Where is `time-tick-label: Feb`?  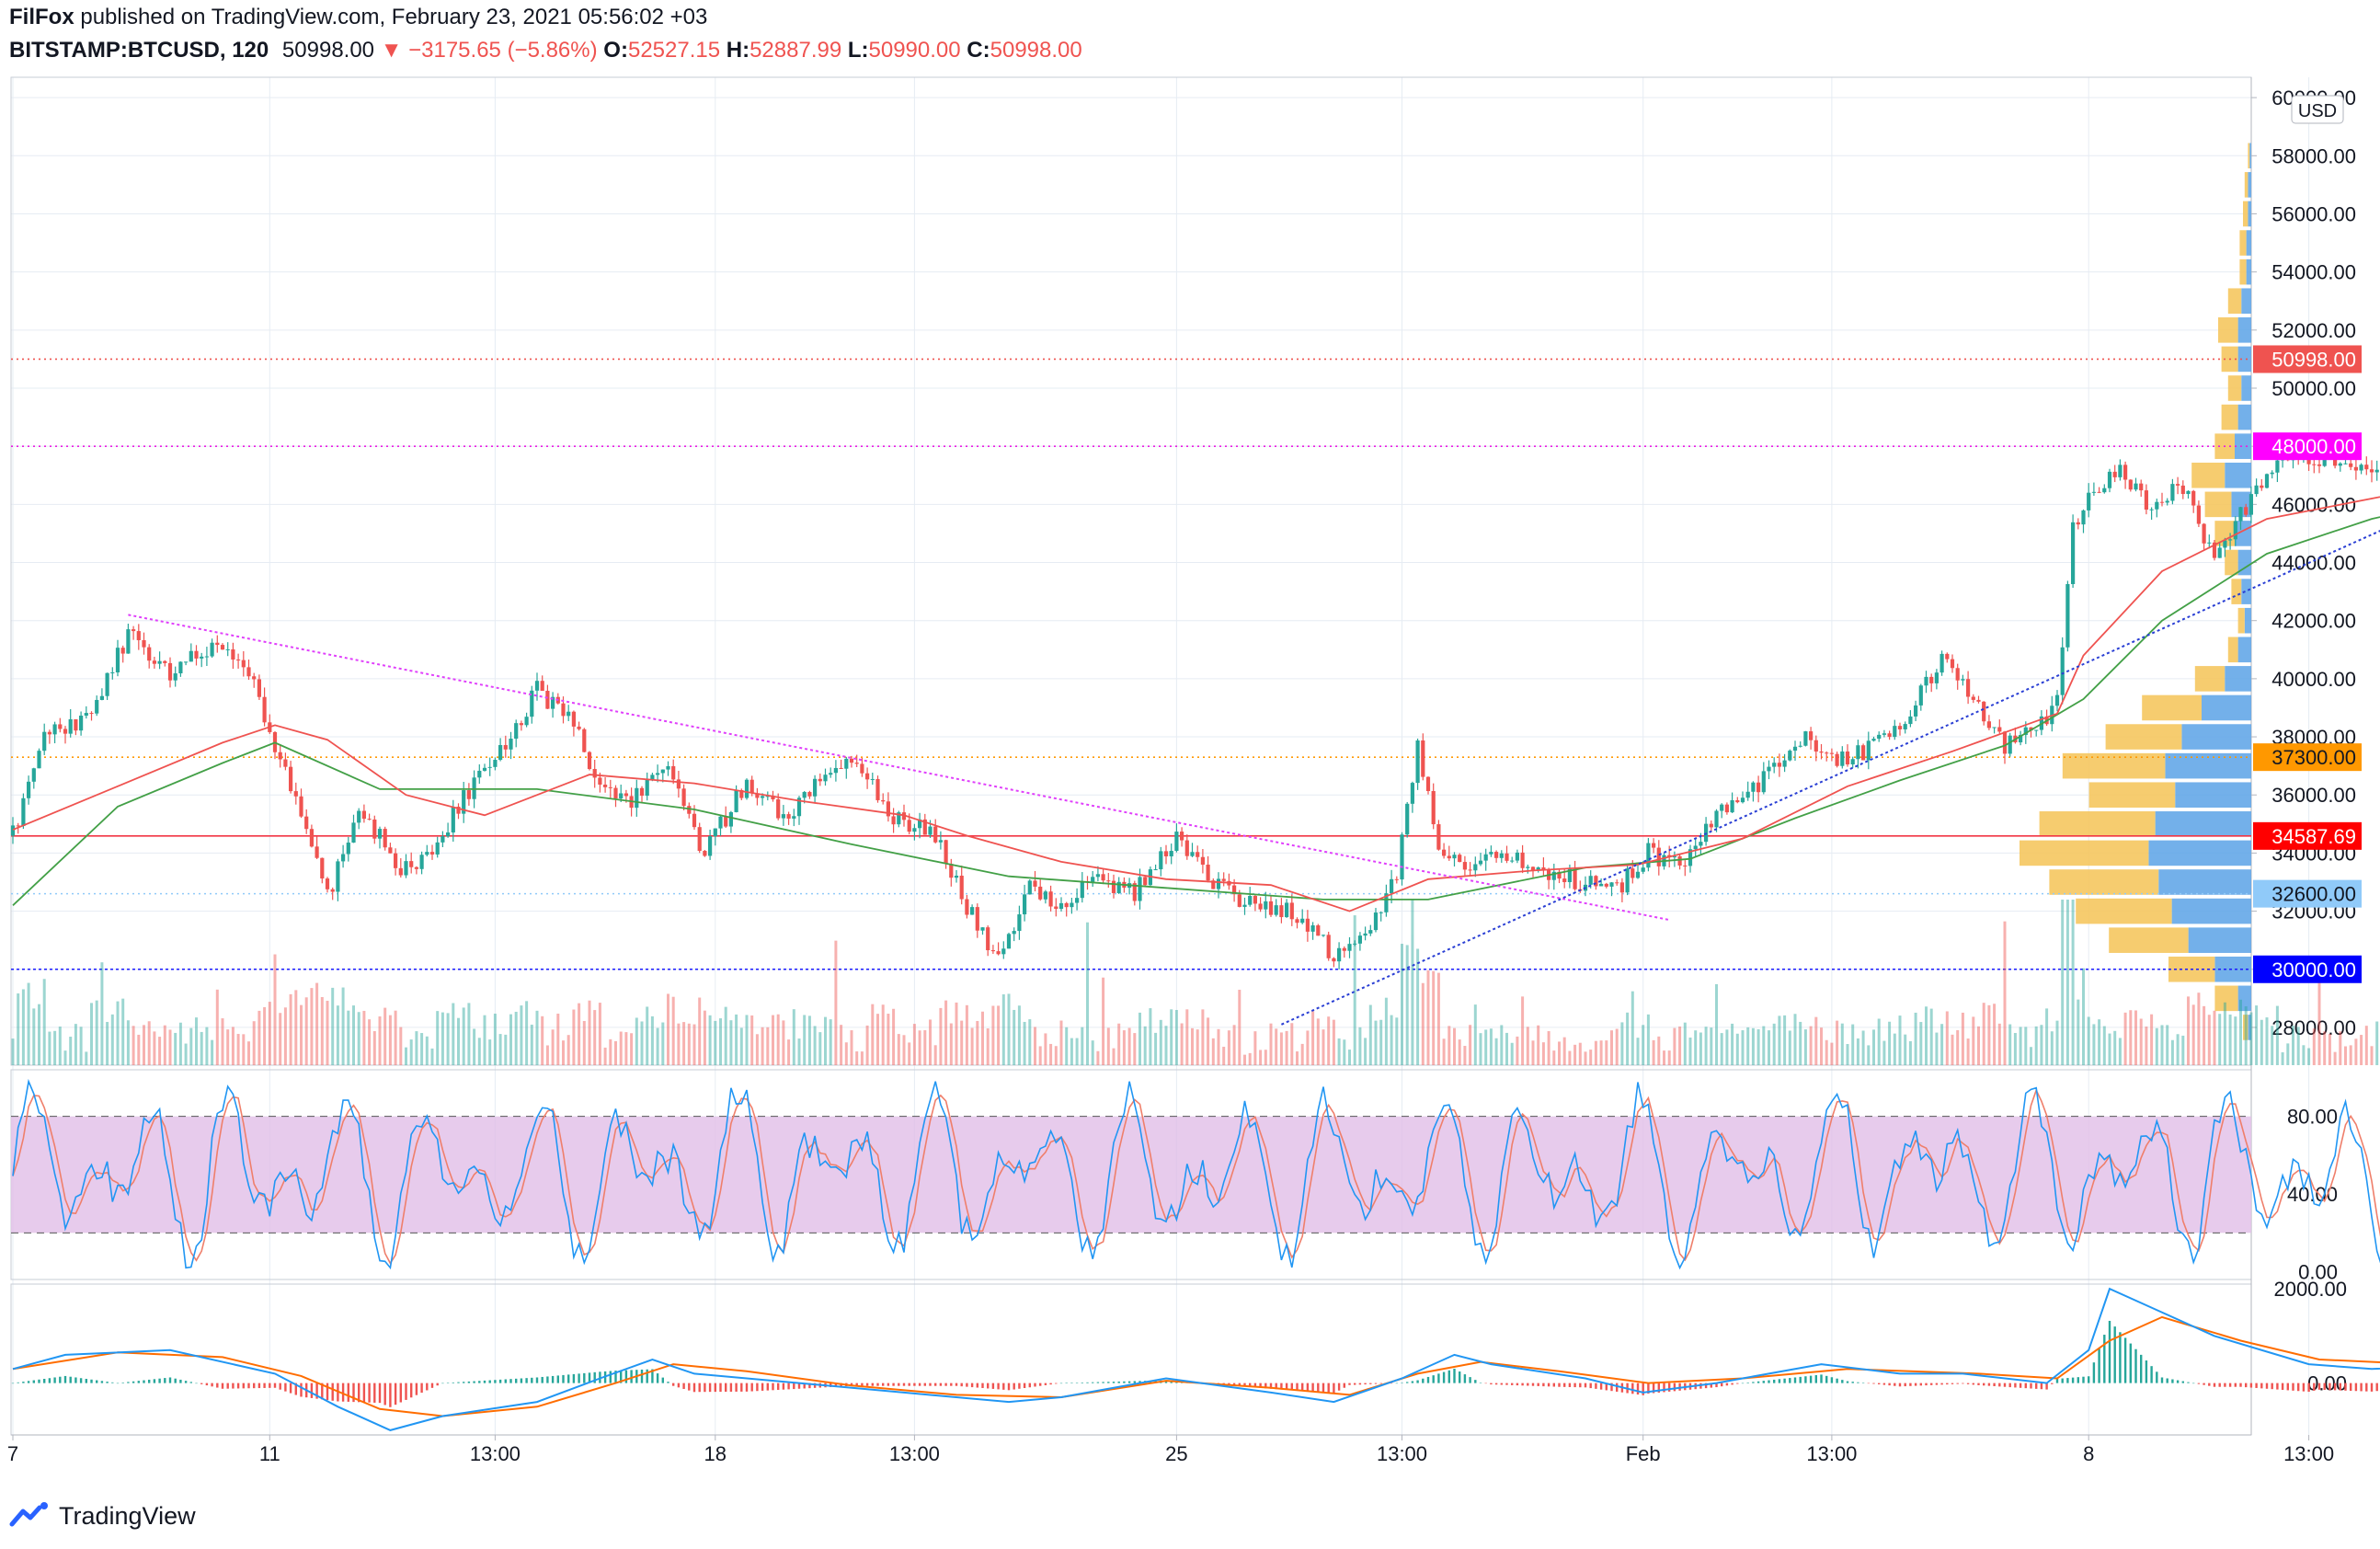 time-tick-label: Feb is located at coordinates (1643, 1454).